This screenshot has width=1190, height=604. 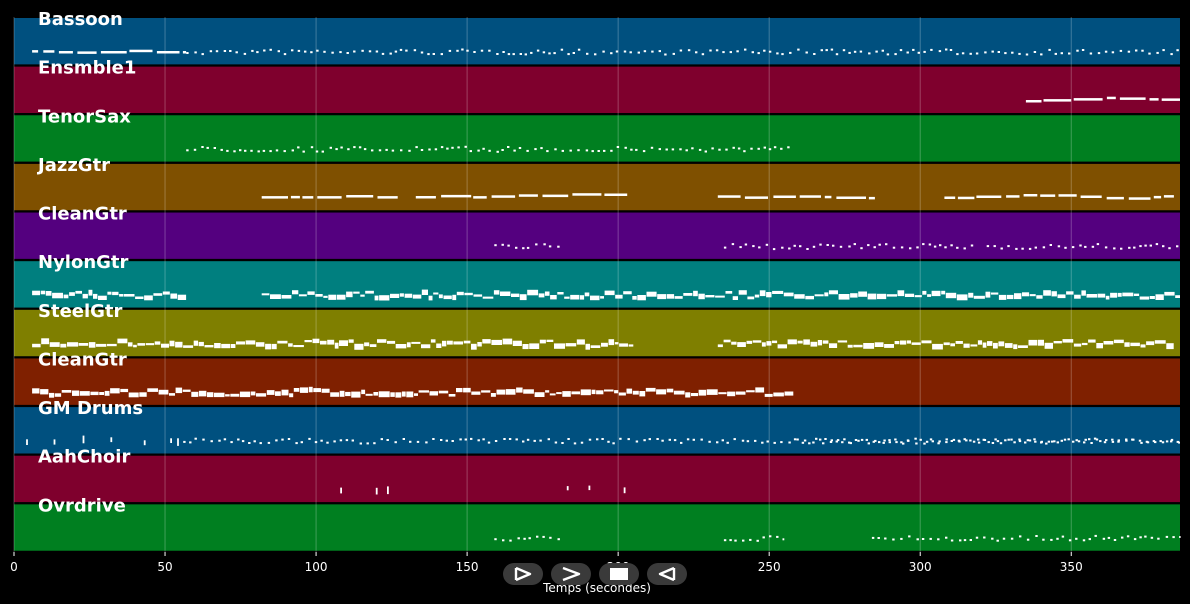 I want to click on forward-button, so click(x=571, y=574).